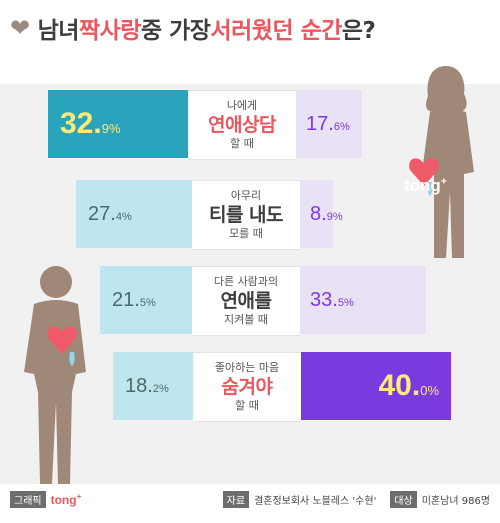 The height and width of the screenshot is (523, 500). What do you see at coordinates (326, 213) in the screenshot?
I see `right-value-label: 8.9%` at bounding box center [326, 213].